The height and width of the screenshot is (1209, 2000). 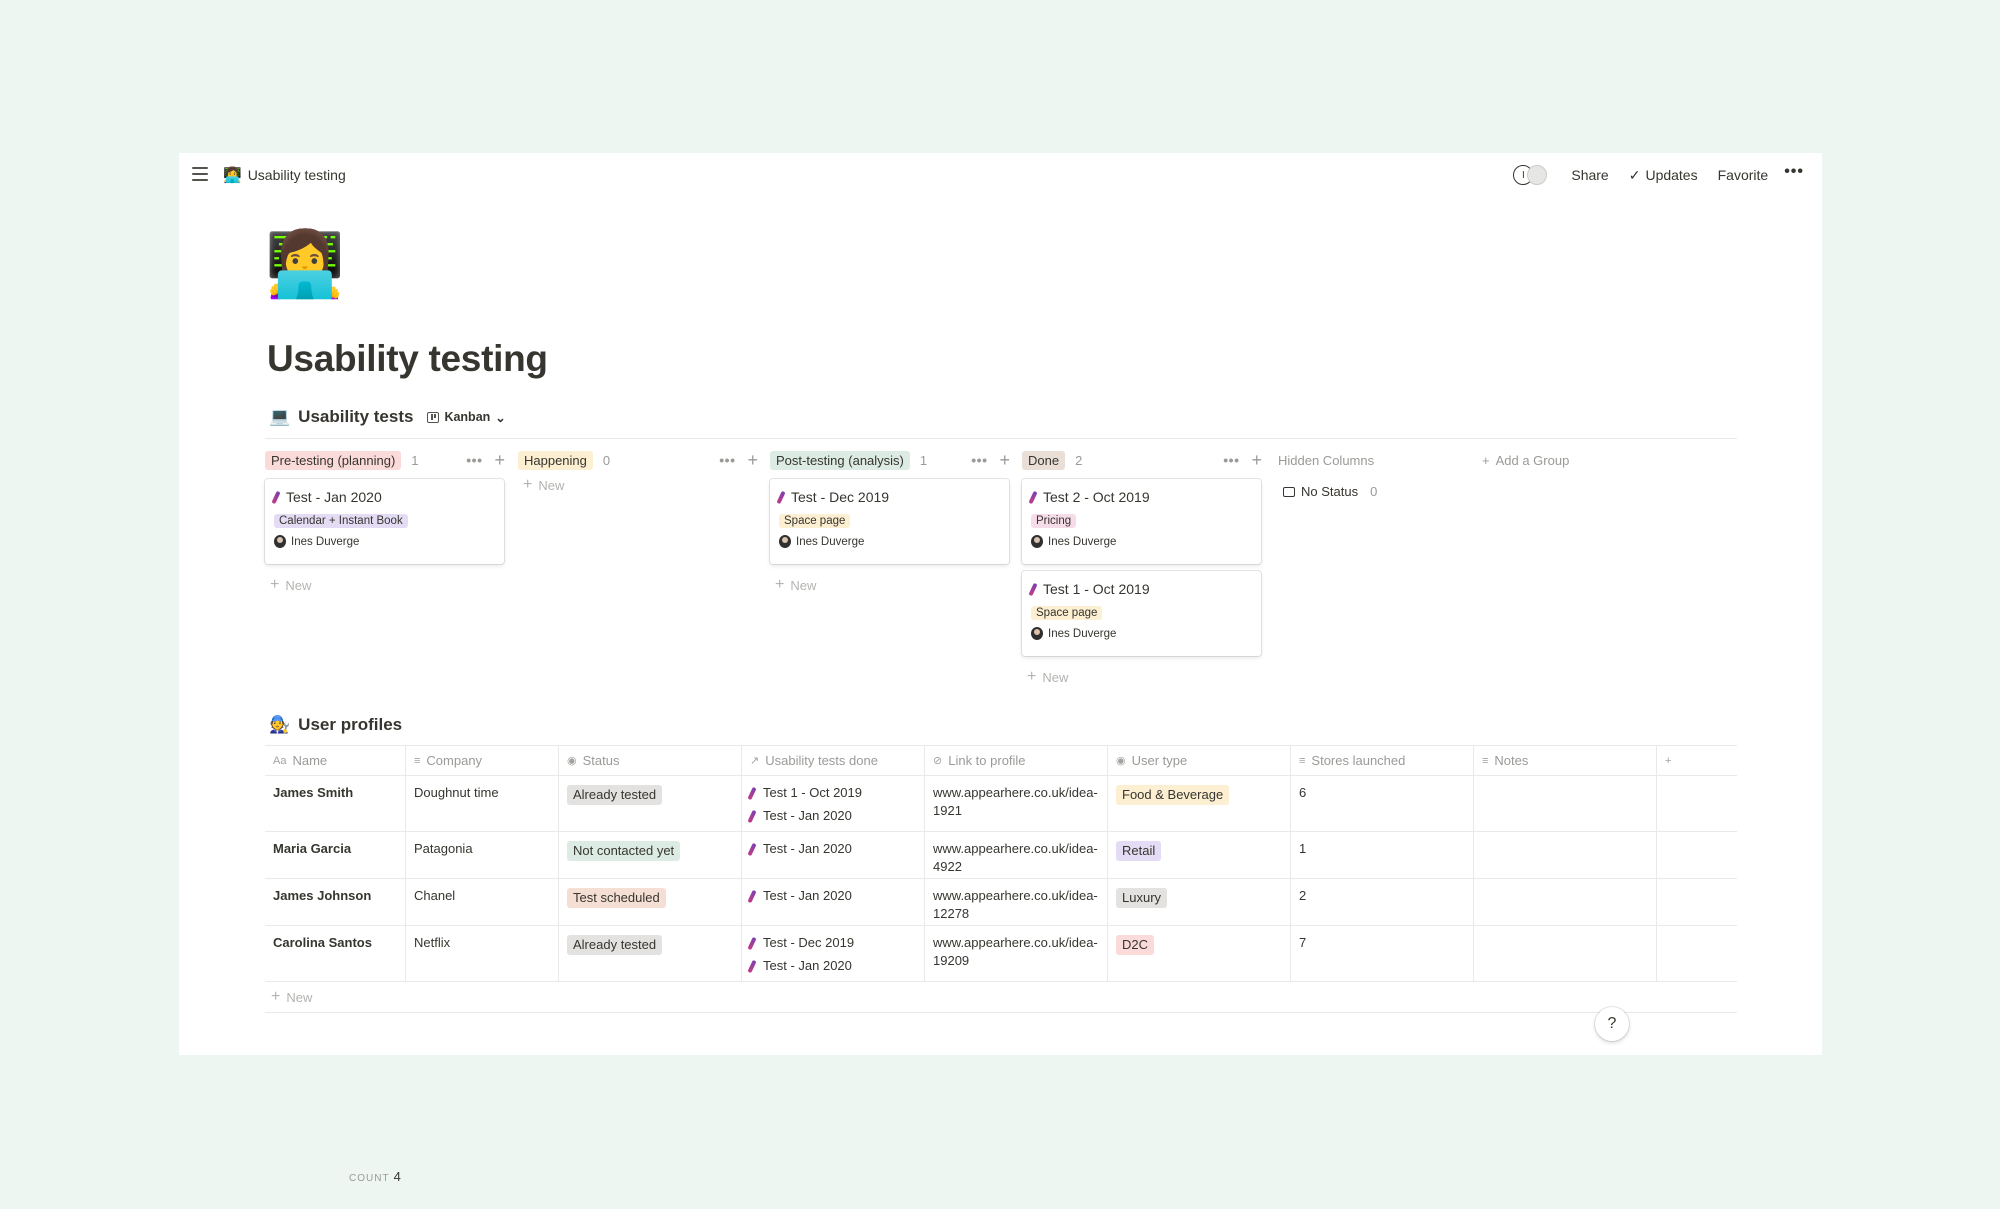 What do you see at coordinates (1199, 760) in the screenshot?
I see `column-header-user-type: ◉ User type` at bounding box center [1199, 760].